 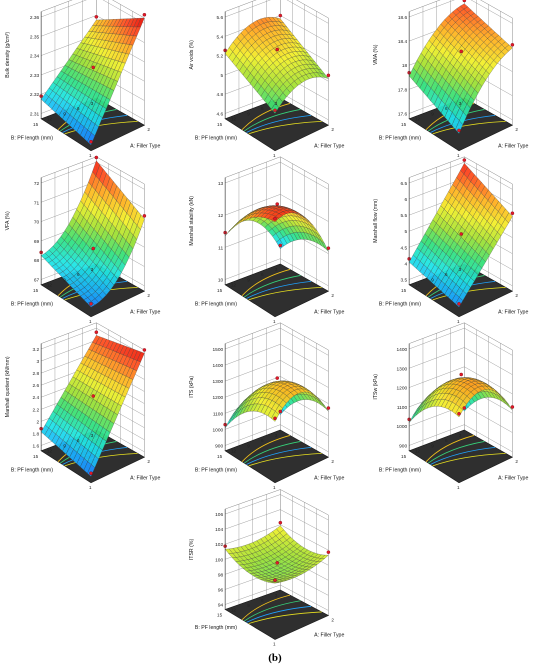 What do you see at coordinates (35, 76) in the screenshot?
I see `z-tick-label: 2.33` at bounding box center [35, 76].